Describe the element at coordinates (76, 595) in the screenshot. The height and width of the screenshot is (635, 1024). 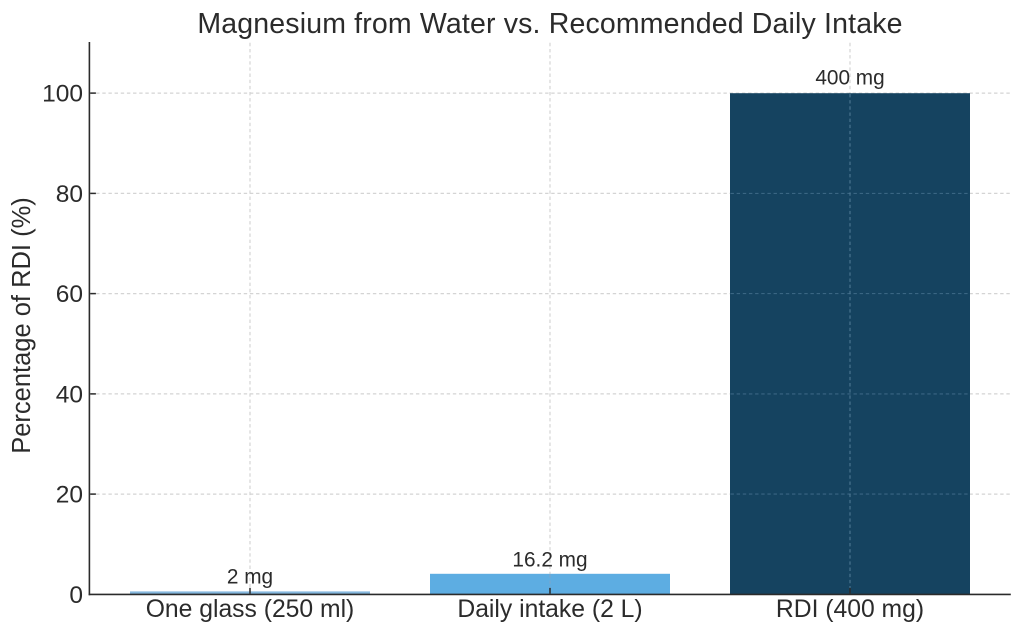
I see `svg-text: 0` at that location.